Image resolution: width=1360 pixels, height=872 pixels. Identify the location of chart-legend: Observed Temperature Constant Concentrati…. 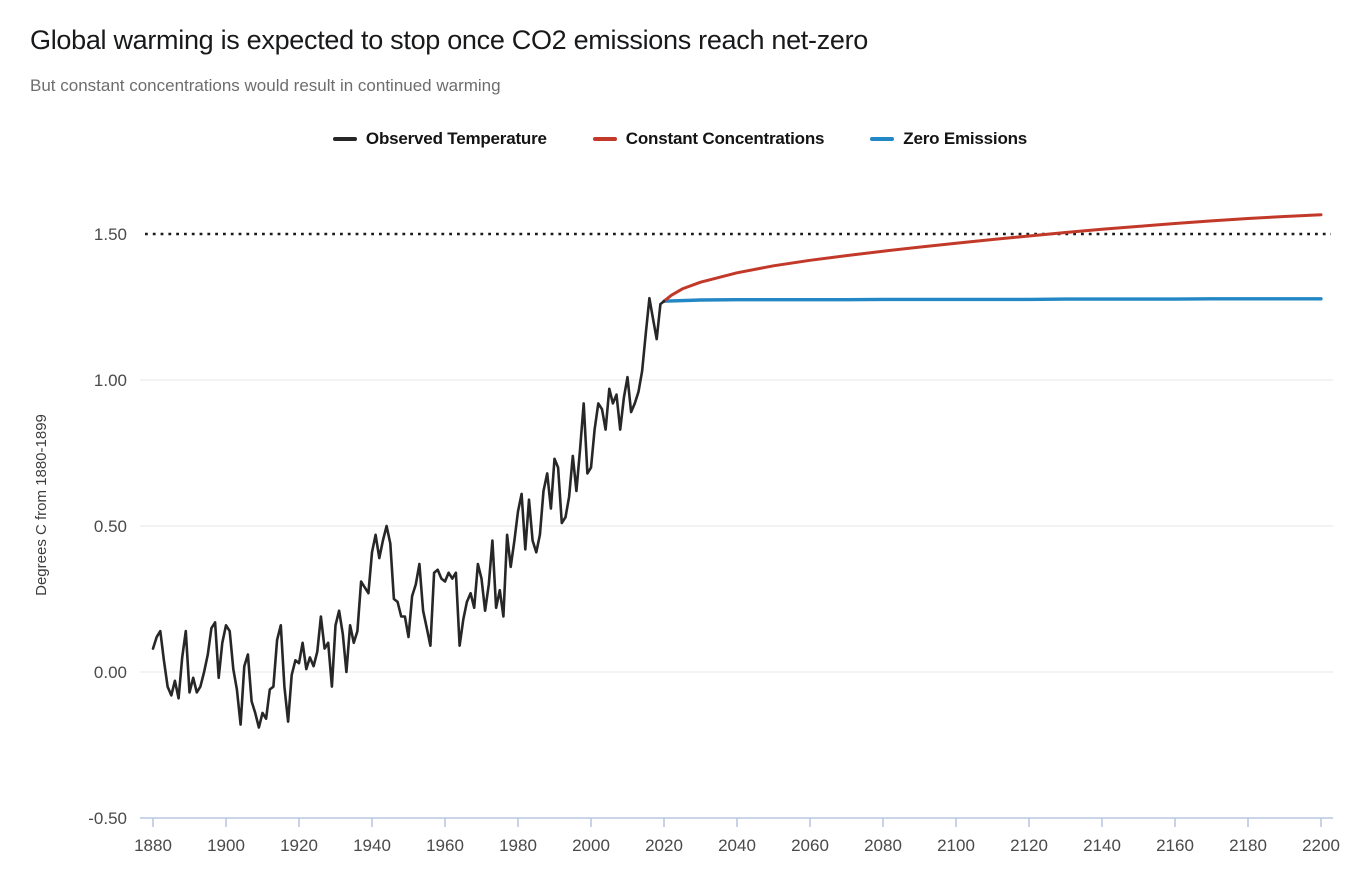
(680, 139).